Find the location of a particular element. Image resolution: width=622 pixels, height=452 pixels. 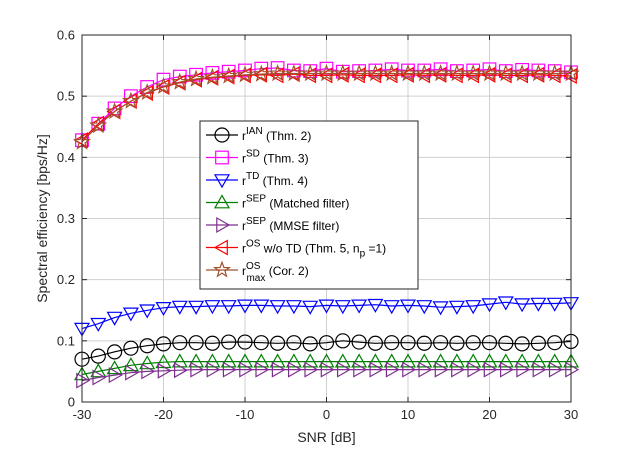

series-r_SEP_MMSE is located at coordinates (328, 375).